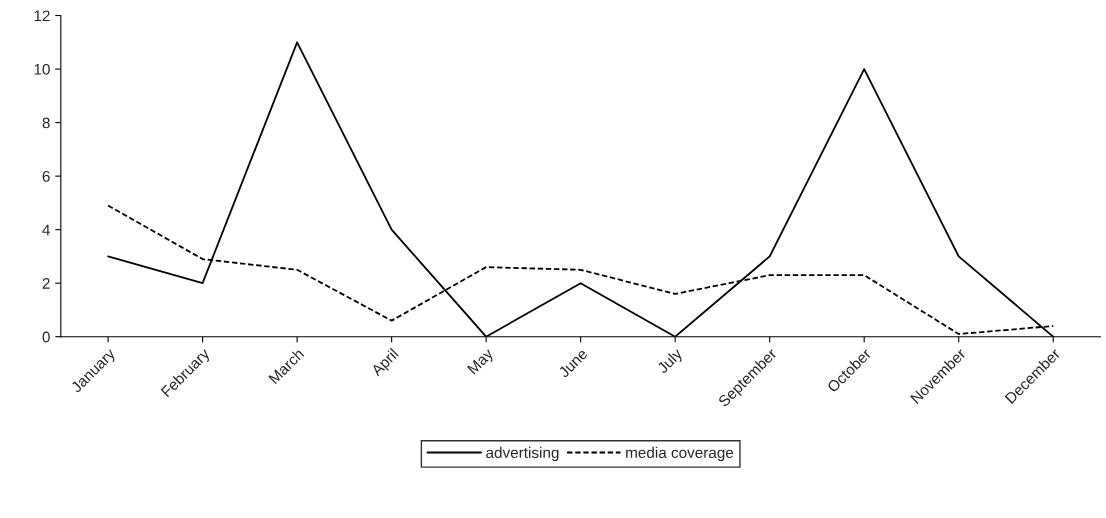 The height and width of the screenshot is (518, 1106). Describe the element at coordinates (522, 454) in the screenshot. I see `legend-label: advertising` at that location.